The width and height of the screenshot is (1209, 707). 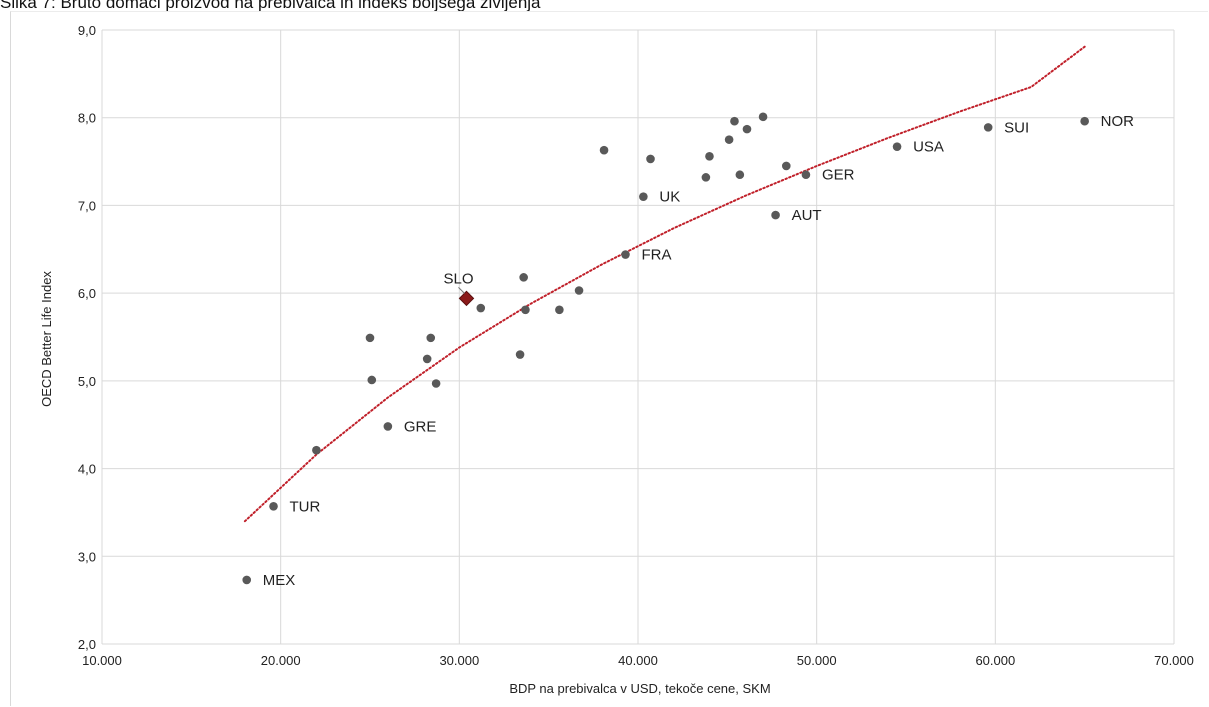 What do you see at coordinates (995, 660) in the screenshot?
I see `x-tick-label: 60.000` at bounding box center [995, 660].